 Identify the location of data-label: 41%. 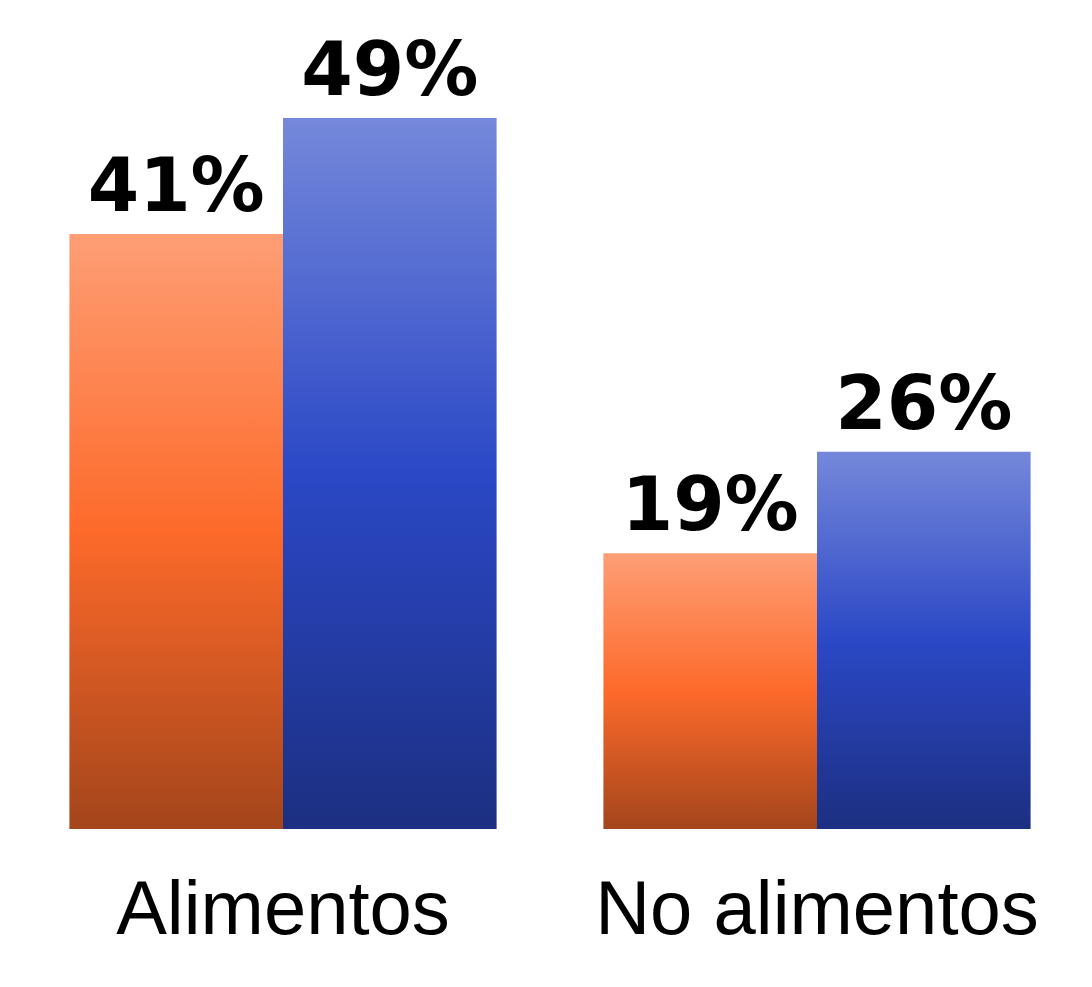
(176, 185).